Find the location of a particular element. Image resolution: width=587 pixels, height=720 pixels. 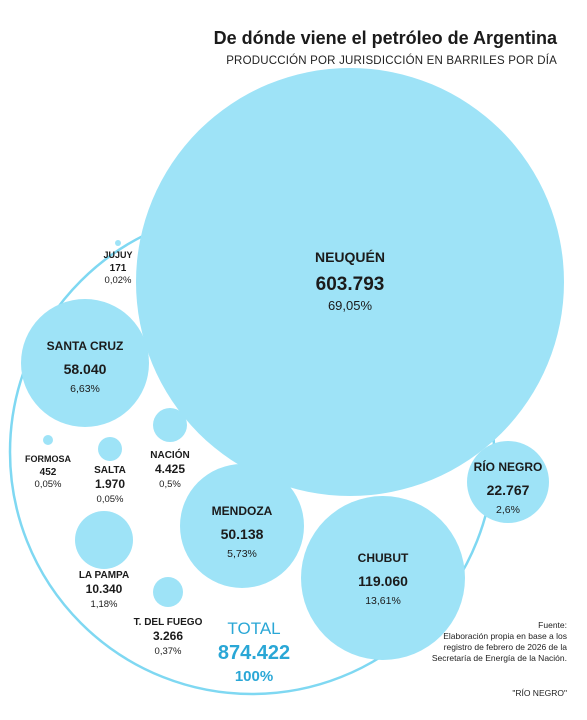

label-share-salta: 0,05% is located at coordinates (110, 499).